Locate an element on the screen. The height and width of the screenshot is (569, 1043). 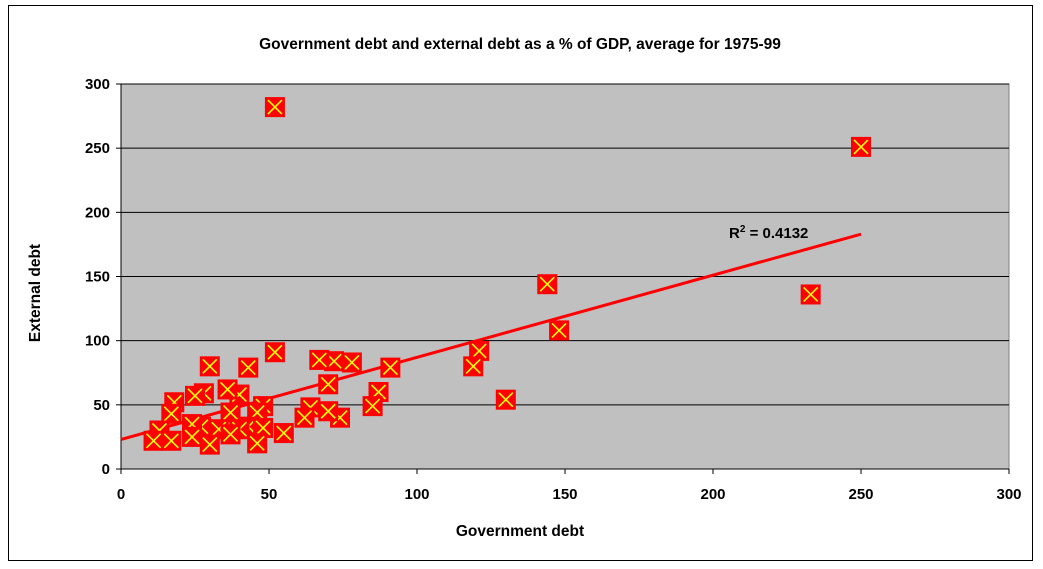
x-tick-label: 200 is located at coordinates (712, 494).